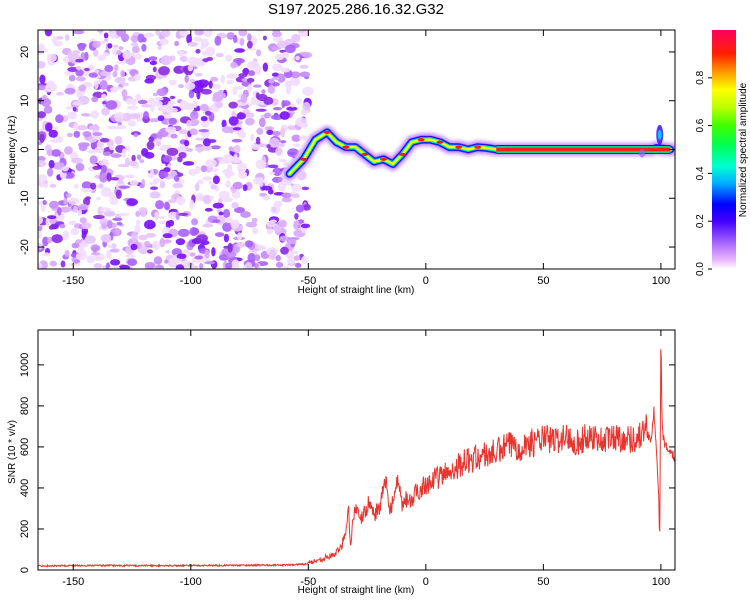 The image size is (750, 600). Describe the element at coordinates (700, 269) in the screenshot. I see `colorbar-tick-label: 0.0` at that location.